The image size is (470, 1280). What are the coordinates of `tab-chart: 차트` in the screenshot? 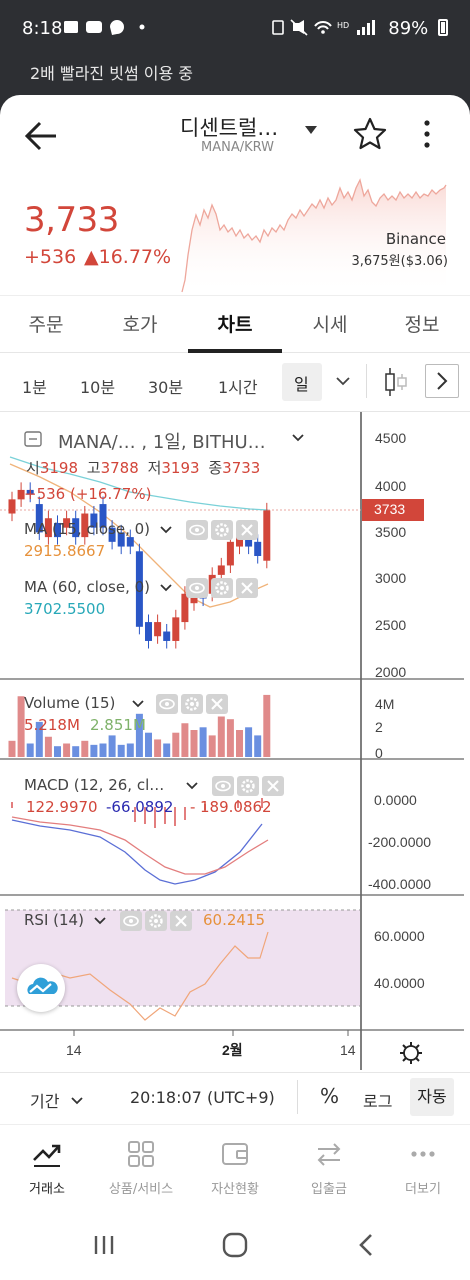 It's located at (235, 325).